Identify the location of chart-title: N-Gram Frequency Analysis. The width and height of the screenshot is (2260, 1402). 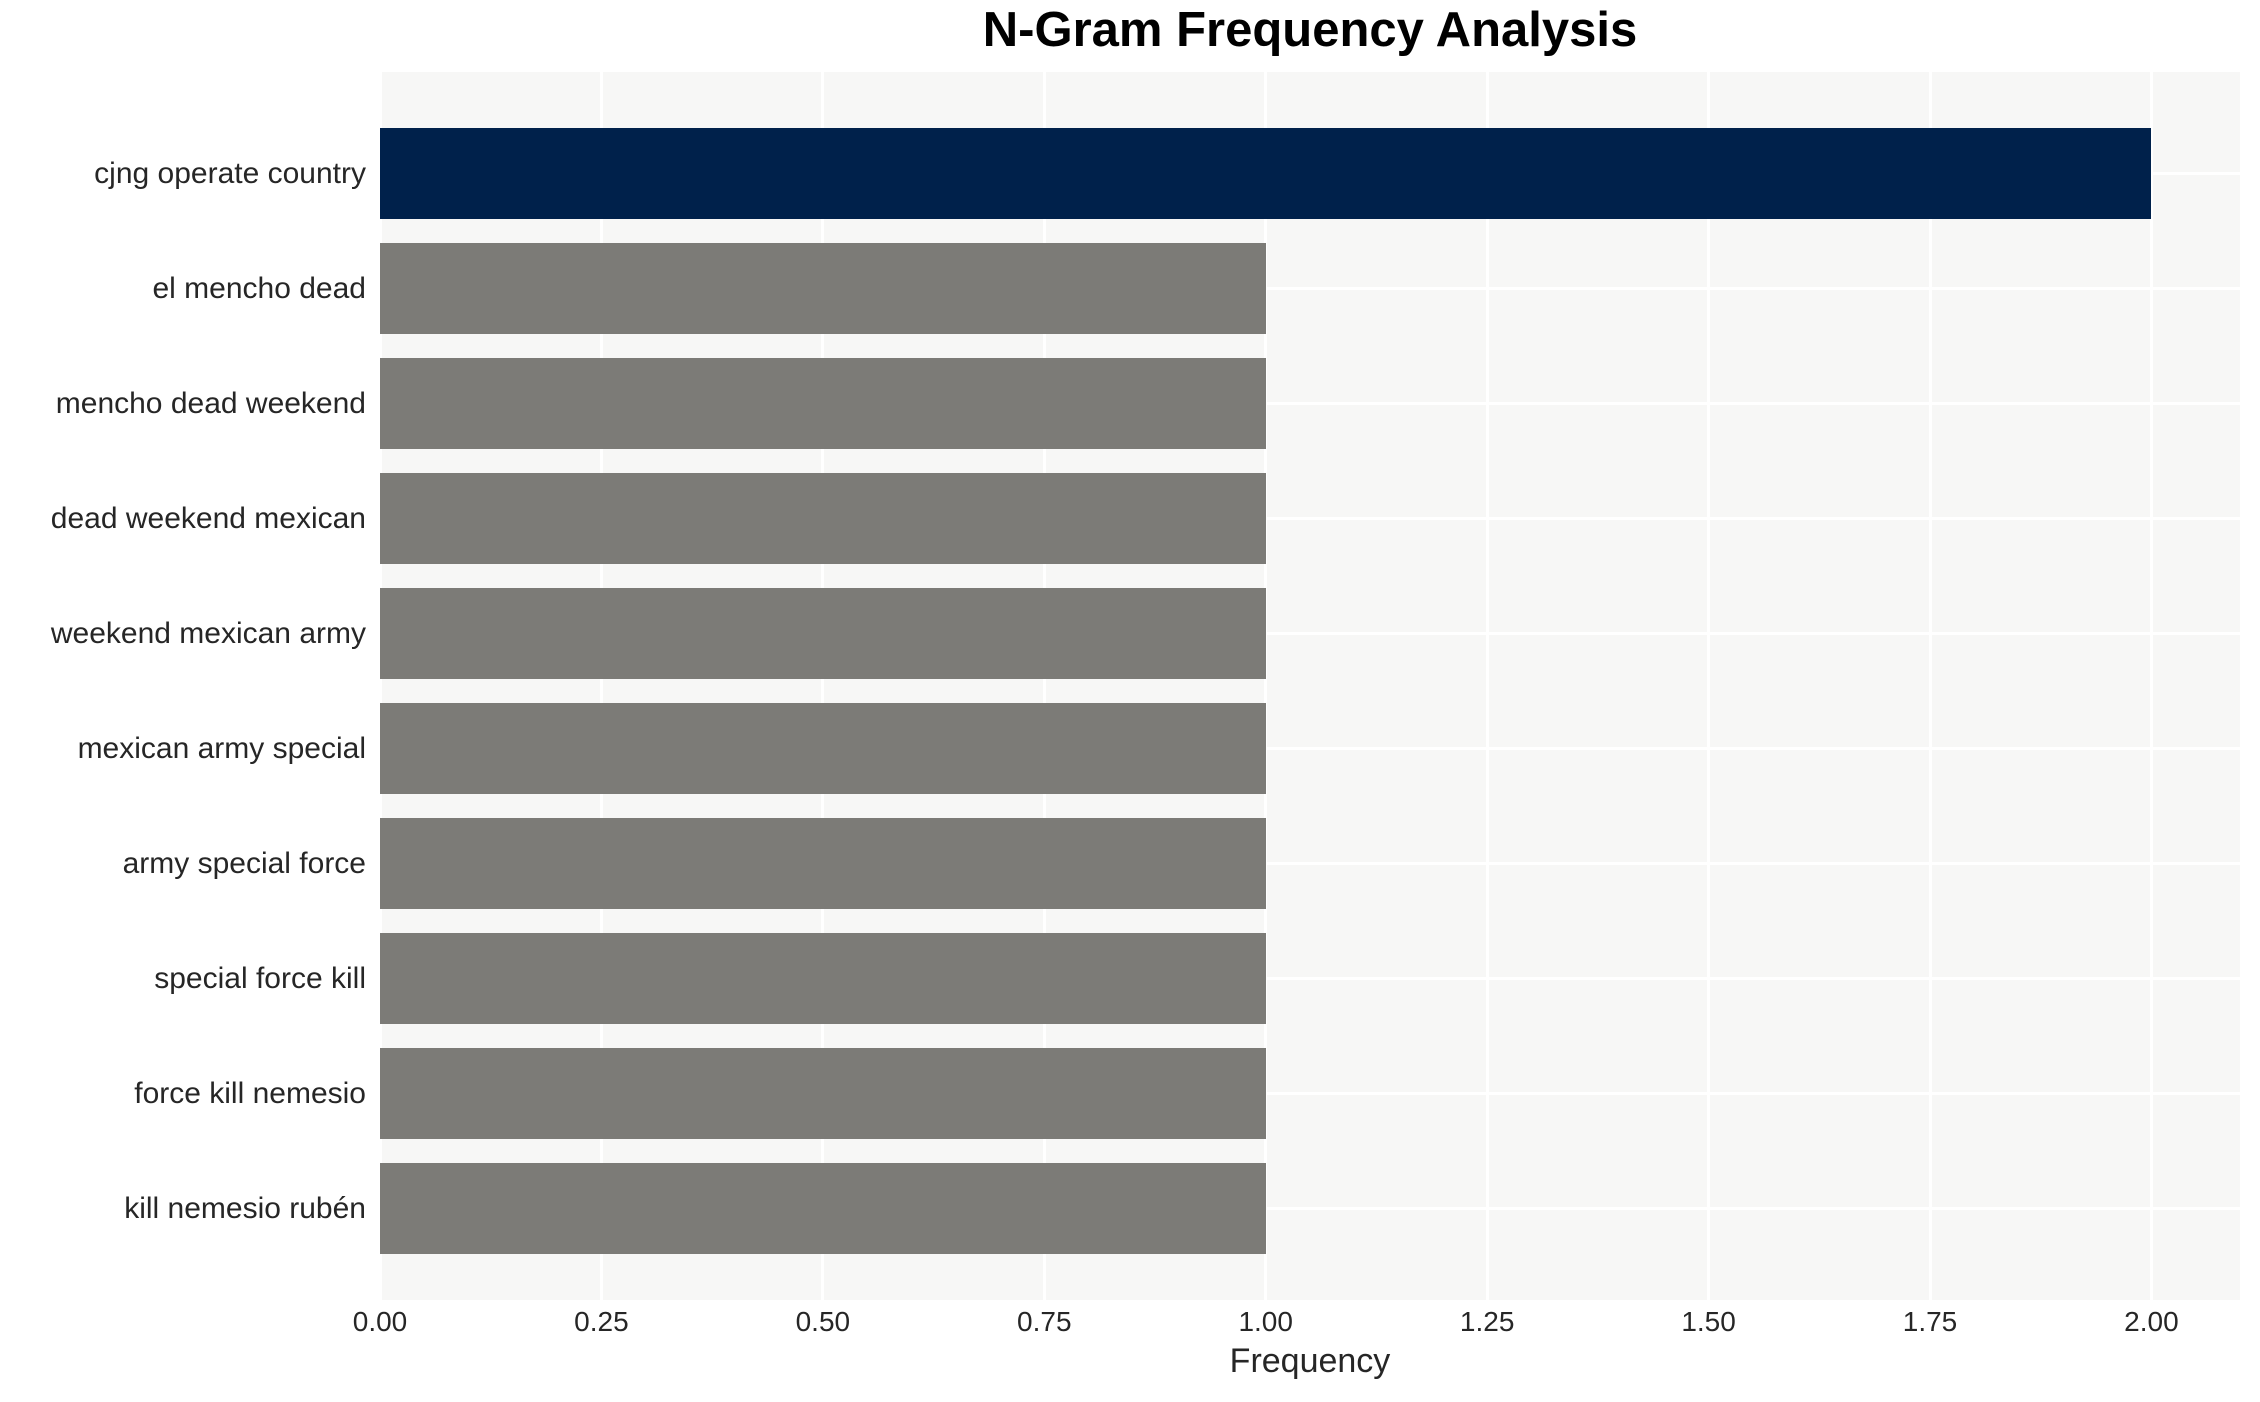
(1310, 30).